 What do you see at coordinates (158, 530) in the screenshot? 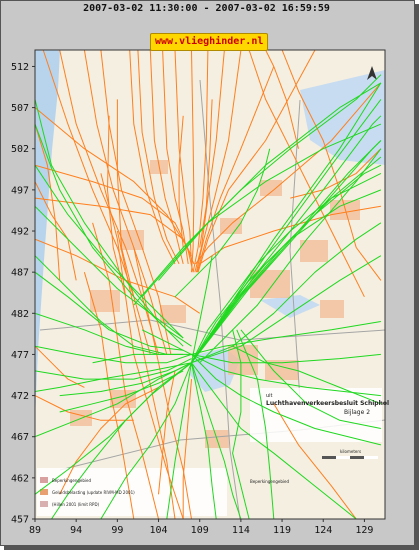
I see `x-tick-label-104: 104` at bounding box center [158, 530].